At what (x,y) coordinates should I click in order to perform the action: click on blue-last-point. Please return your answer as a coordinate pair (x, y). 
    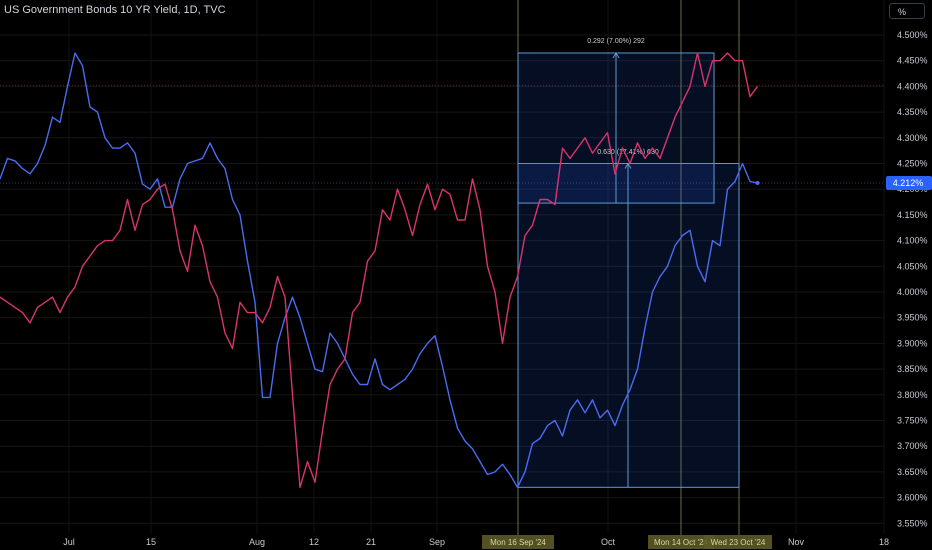
    Looking at the image, I should click on (757, 183).